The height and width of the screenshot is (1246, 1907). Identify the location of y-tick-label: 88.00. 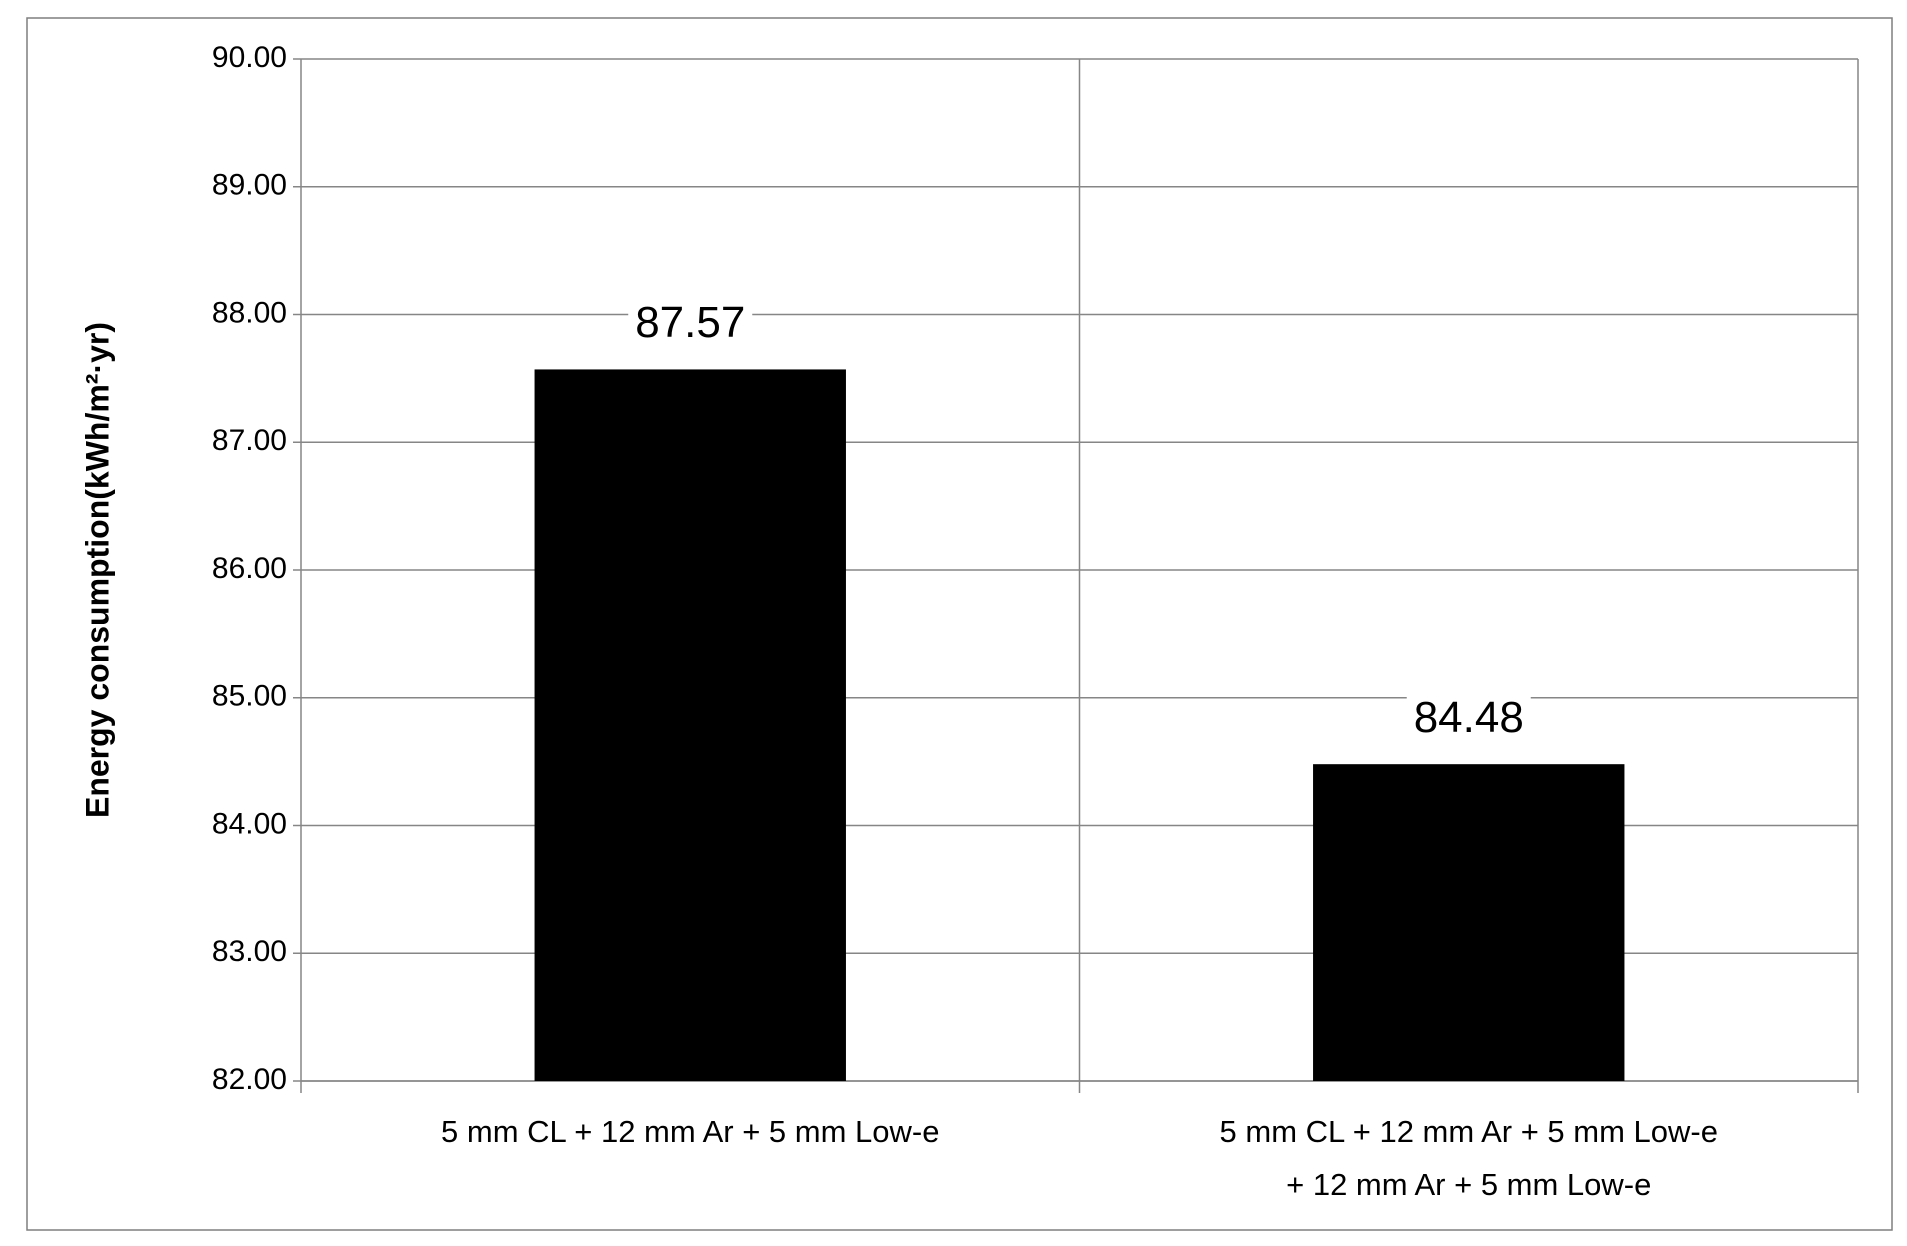
(249, 312).